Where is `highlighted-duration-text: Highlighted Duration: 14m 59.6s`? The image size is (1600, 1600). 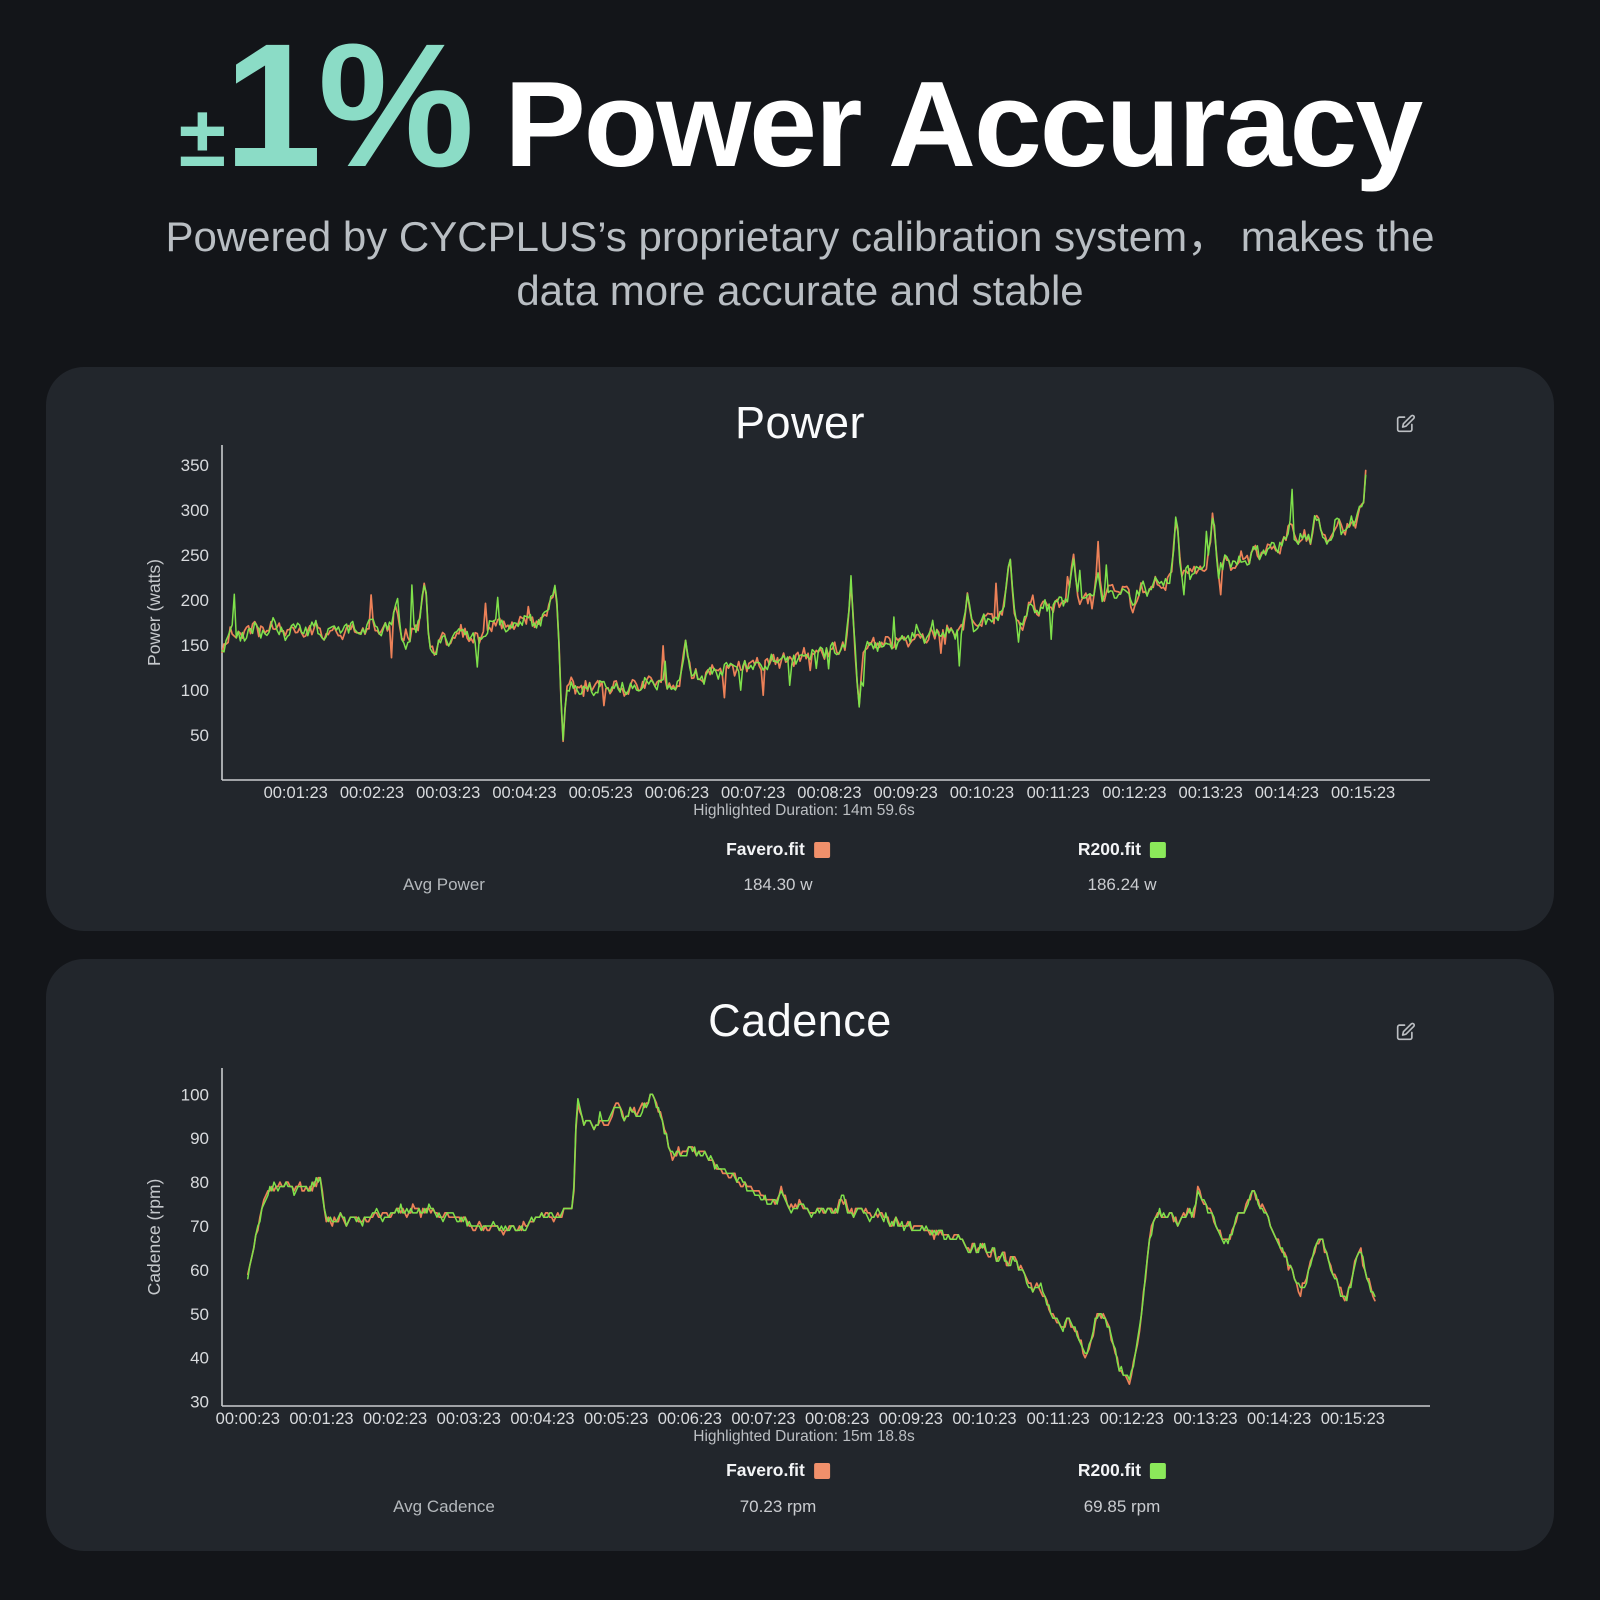 highlighted-duration-text: Highlighted Duration: 14m 59.6s is located at coordinates (804, 810).